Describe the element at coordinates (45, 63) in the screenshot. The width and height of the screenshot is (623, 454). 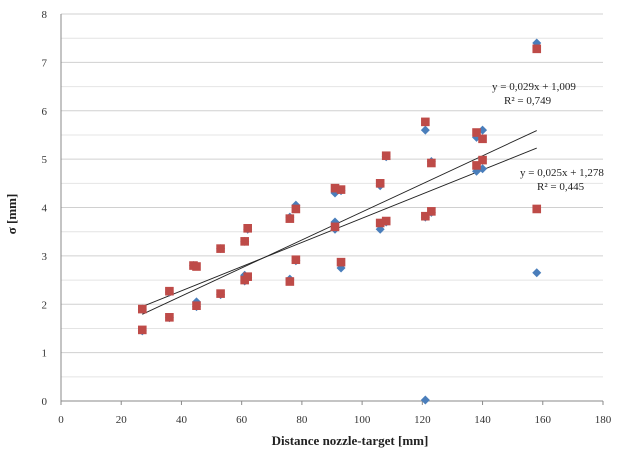
I see `y-tick-label: 7` at that location.